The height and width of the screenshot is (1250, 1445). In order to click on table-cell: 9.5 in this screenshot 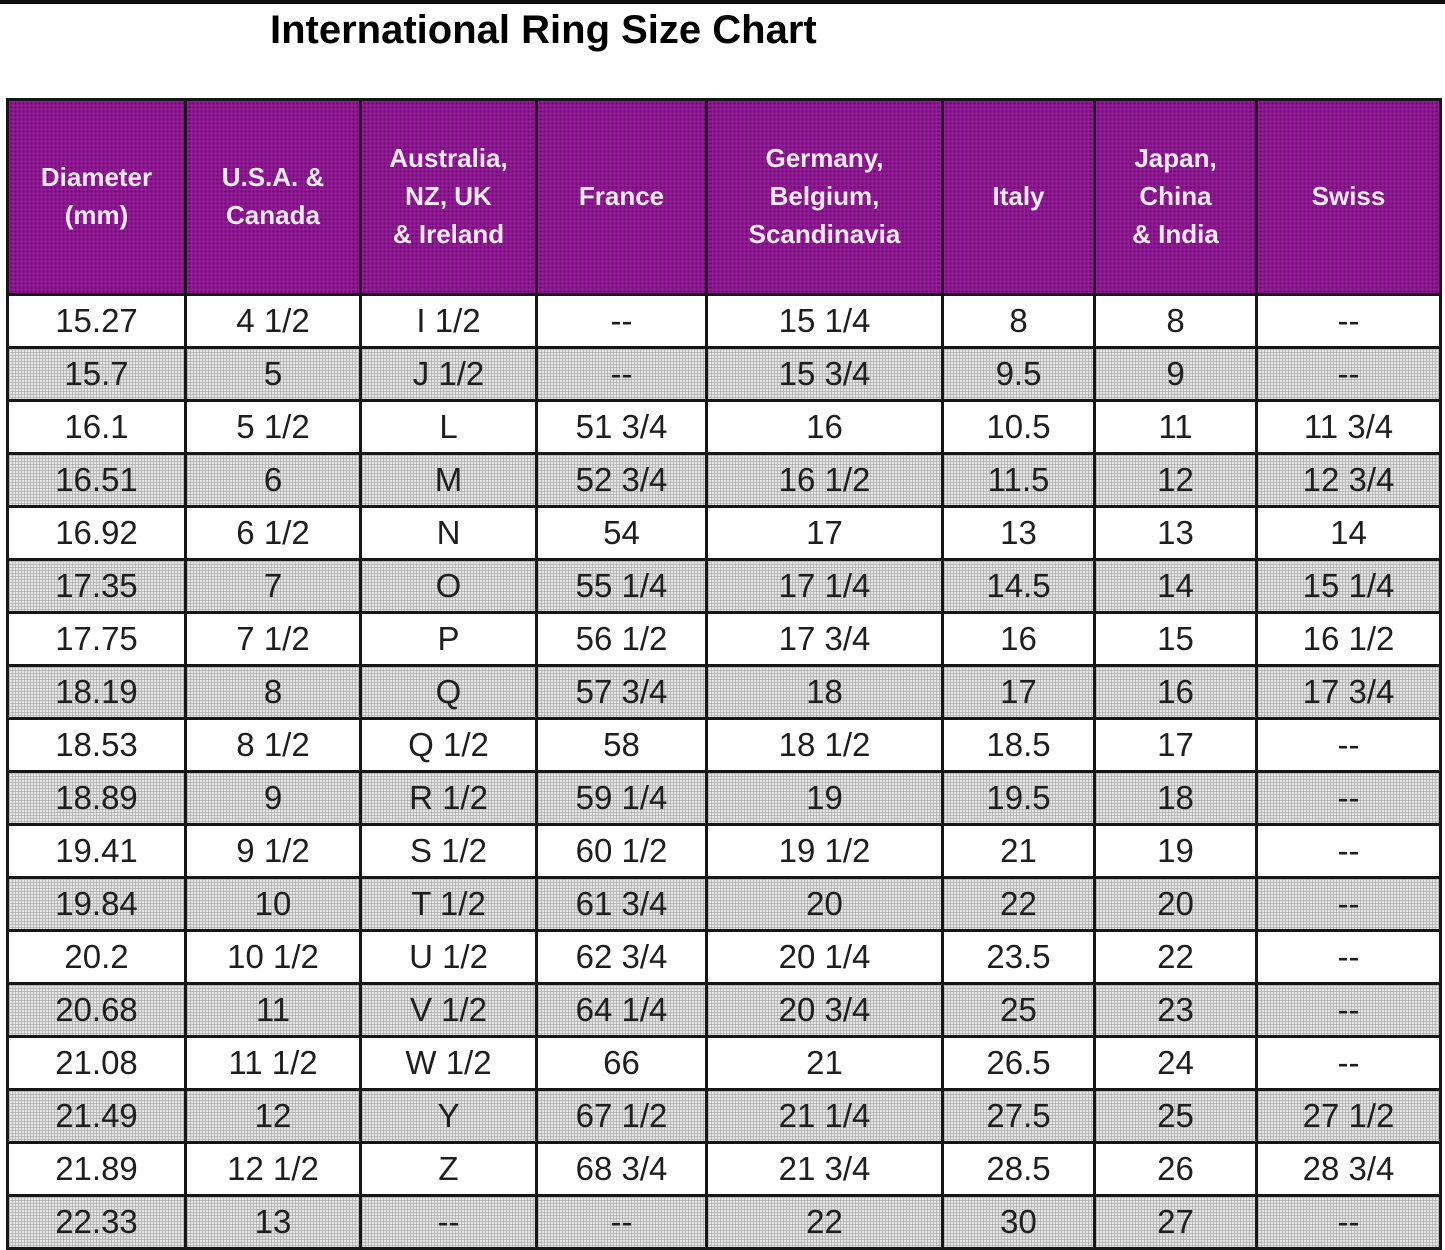, I will do `click(1018, 374)`.